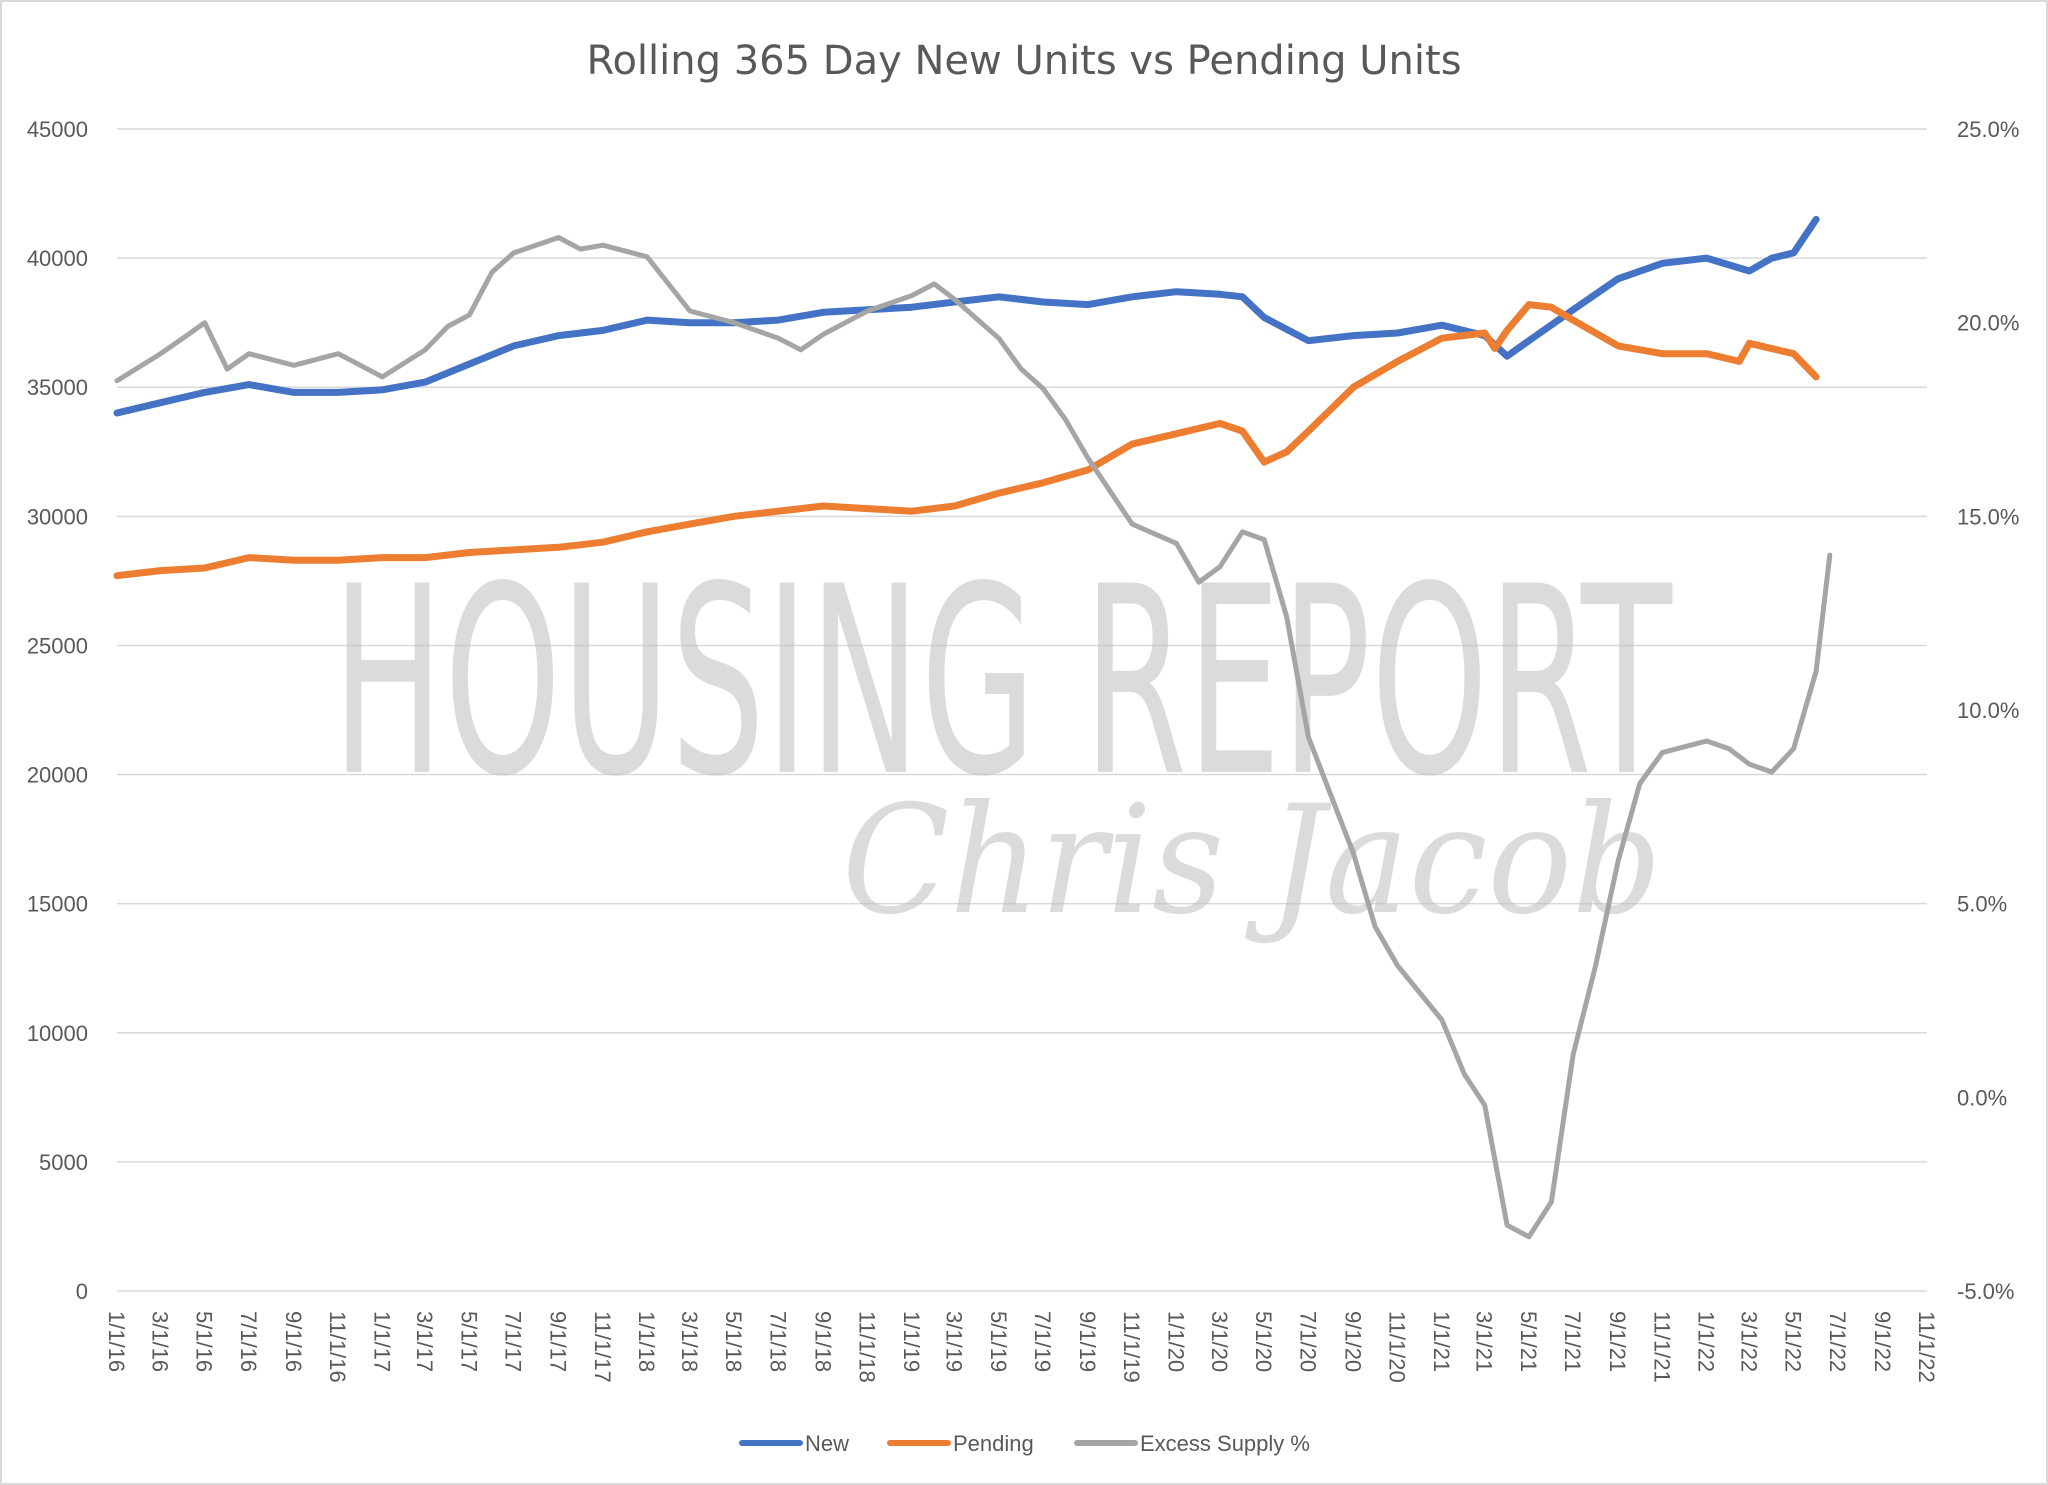 Image resolution: width=2048 pixels, height=1485 pixels. Describe the element at coordinates (689, 1341) in the screenshot. I see `x-tick-label: 3/1/18` at that location.